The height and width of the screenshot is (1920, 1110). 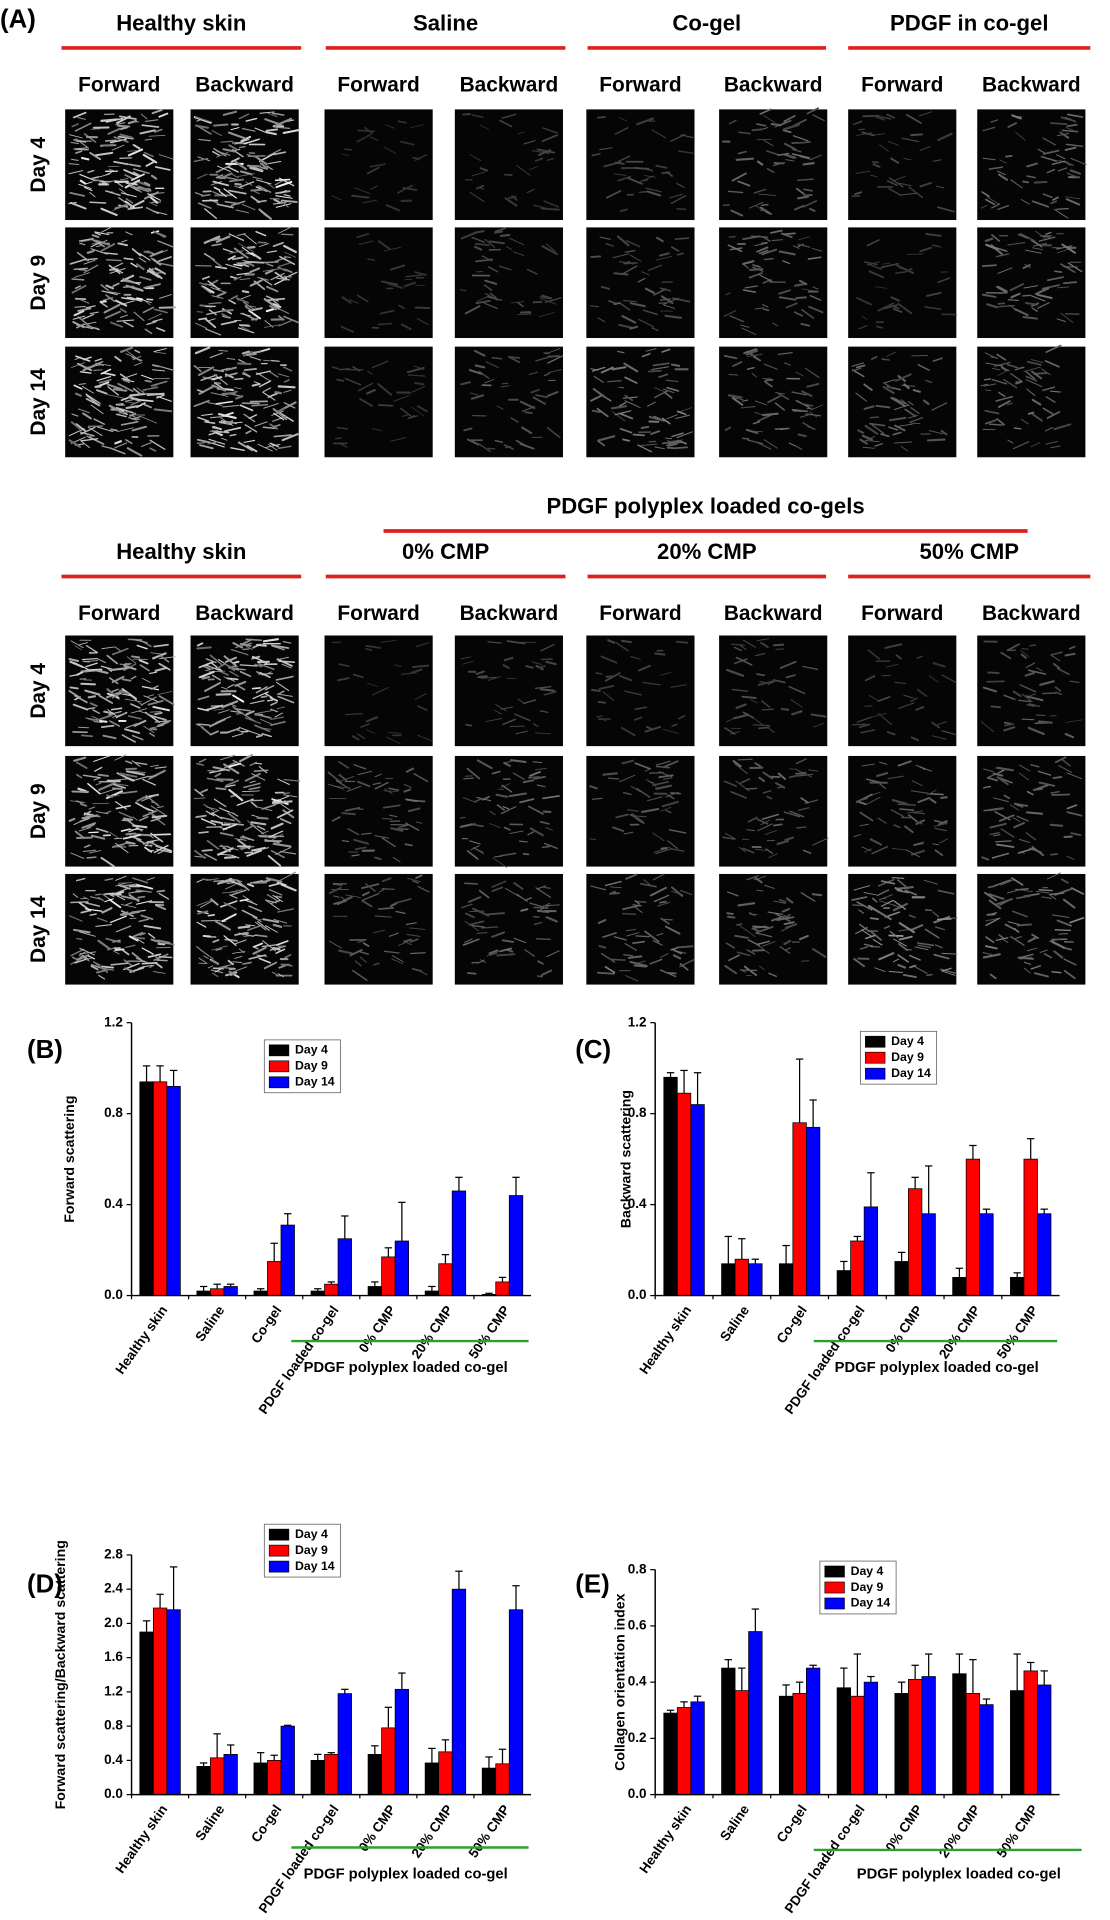 I want to click on x-tick-label: Healthy skin, so click(x=141, y=1340).